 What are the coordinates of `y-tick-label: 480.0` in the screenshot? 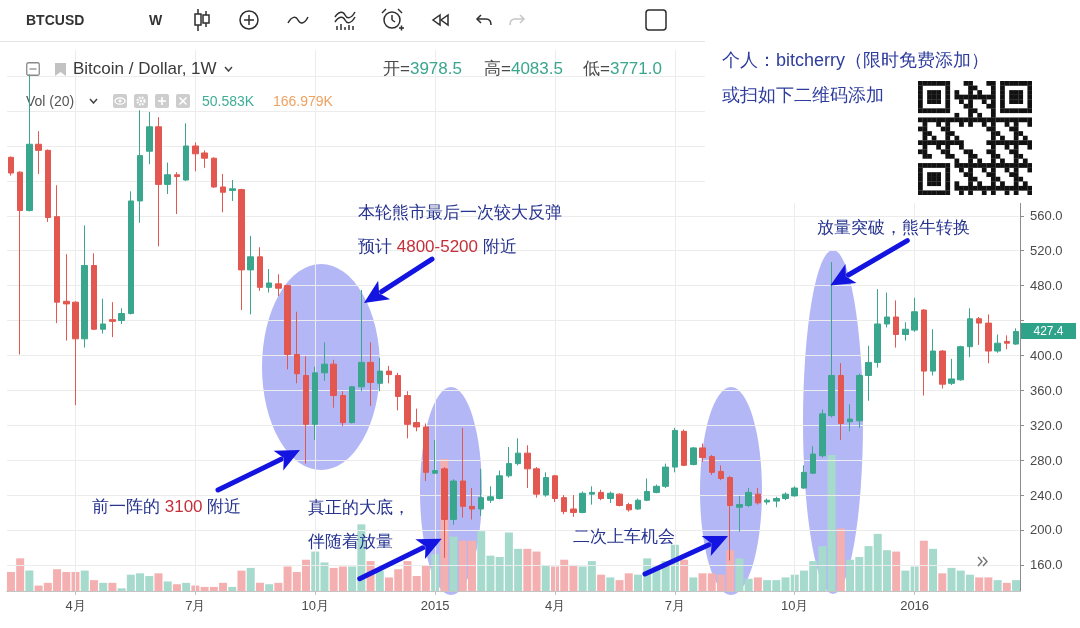 It's located at (1046, 286).